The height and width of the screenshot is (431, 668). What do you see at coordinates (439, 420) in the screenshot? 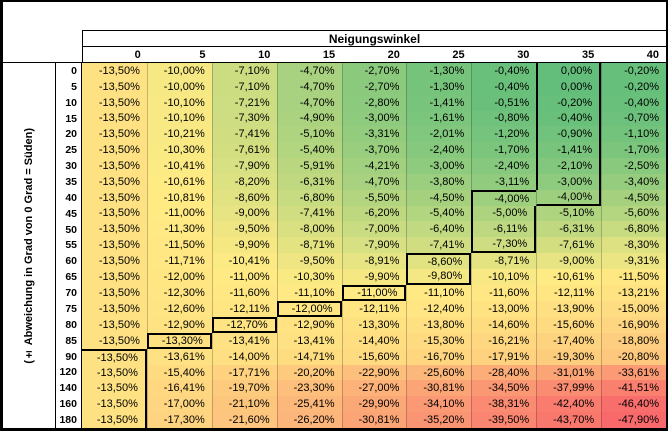
I see `value-cell: -35,20%` at bounding box center [439, 420].